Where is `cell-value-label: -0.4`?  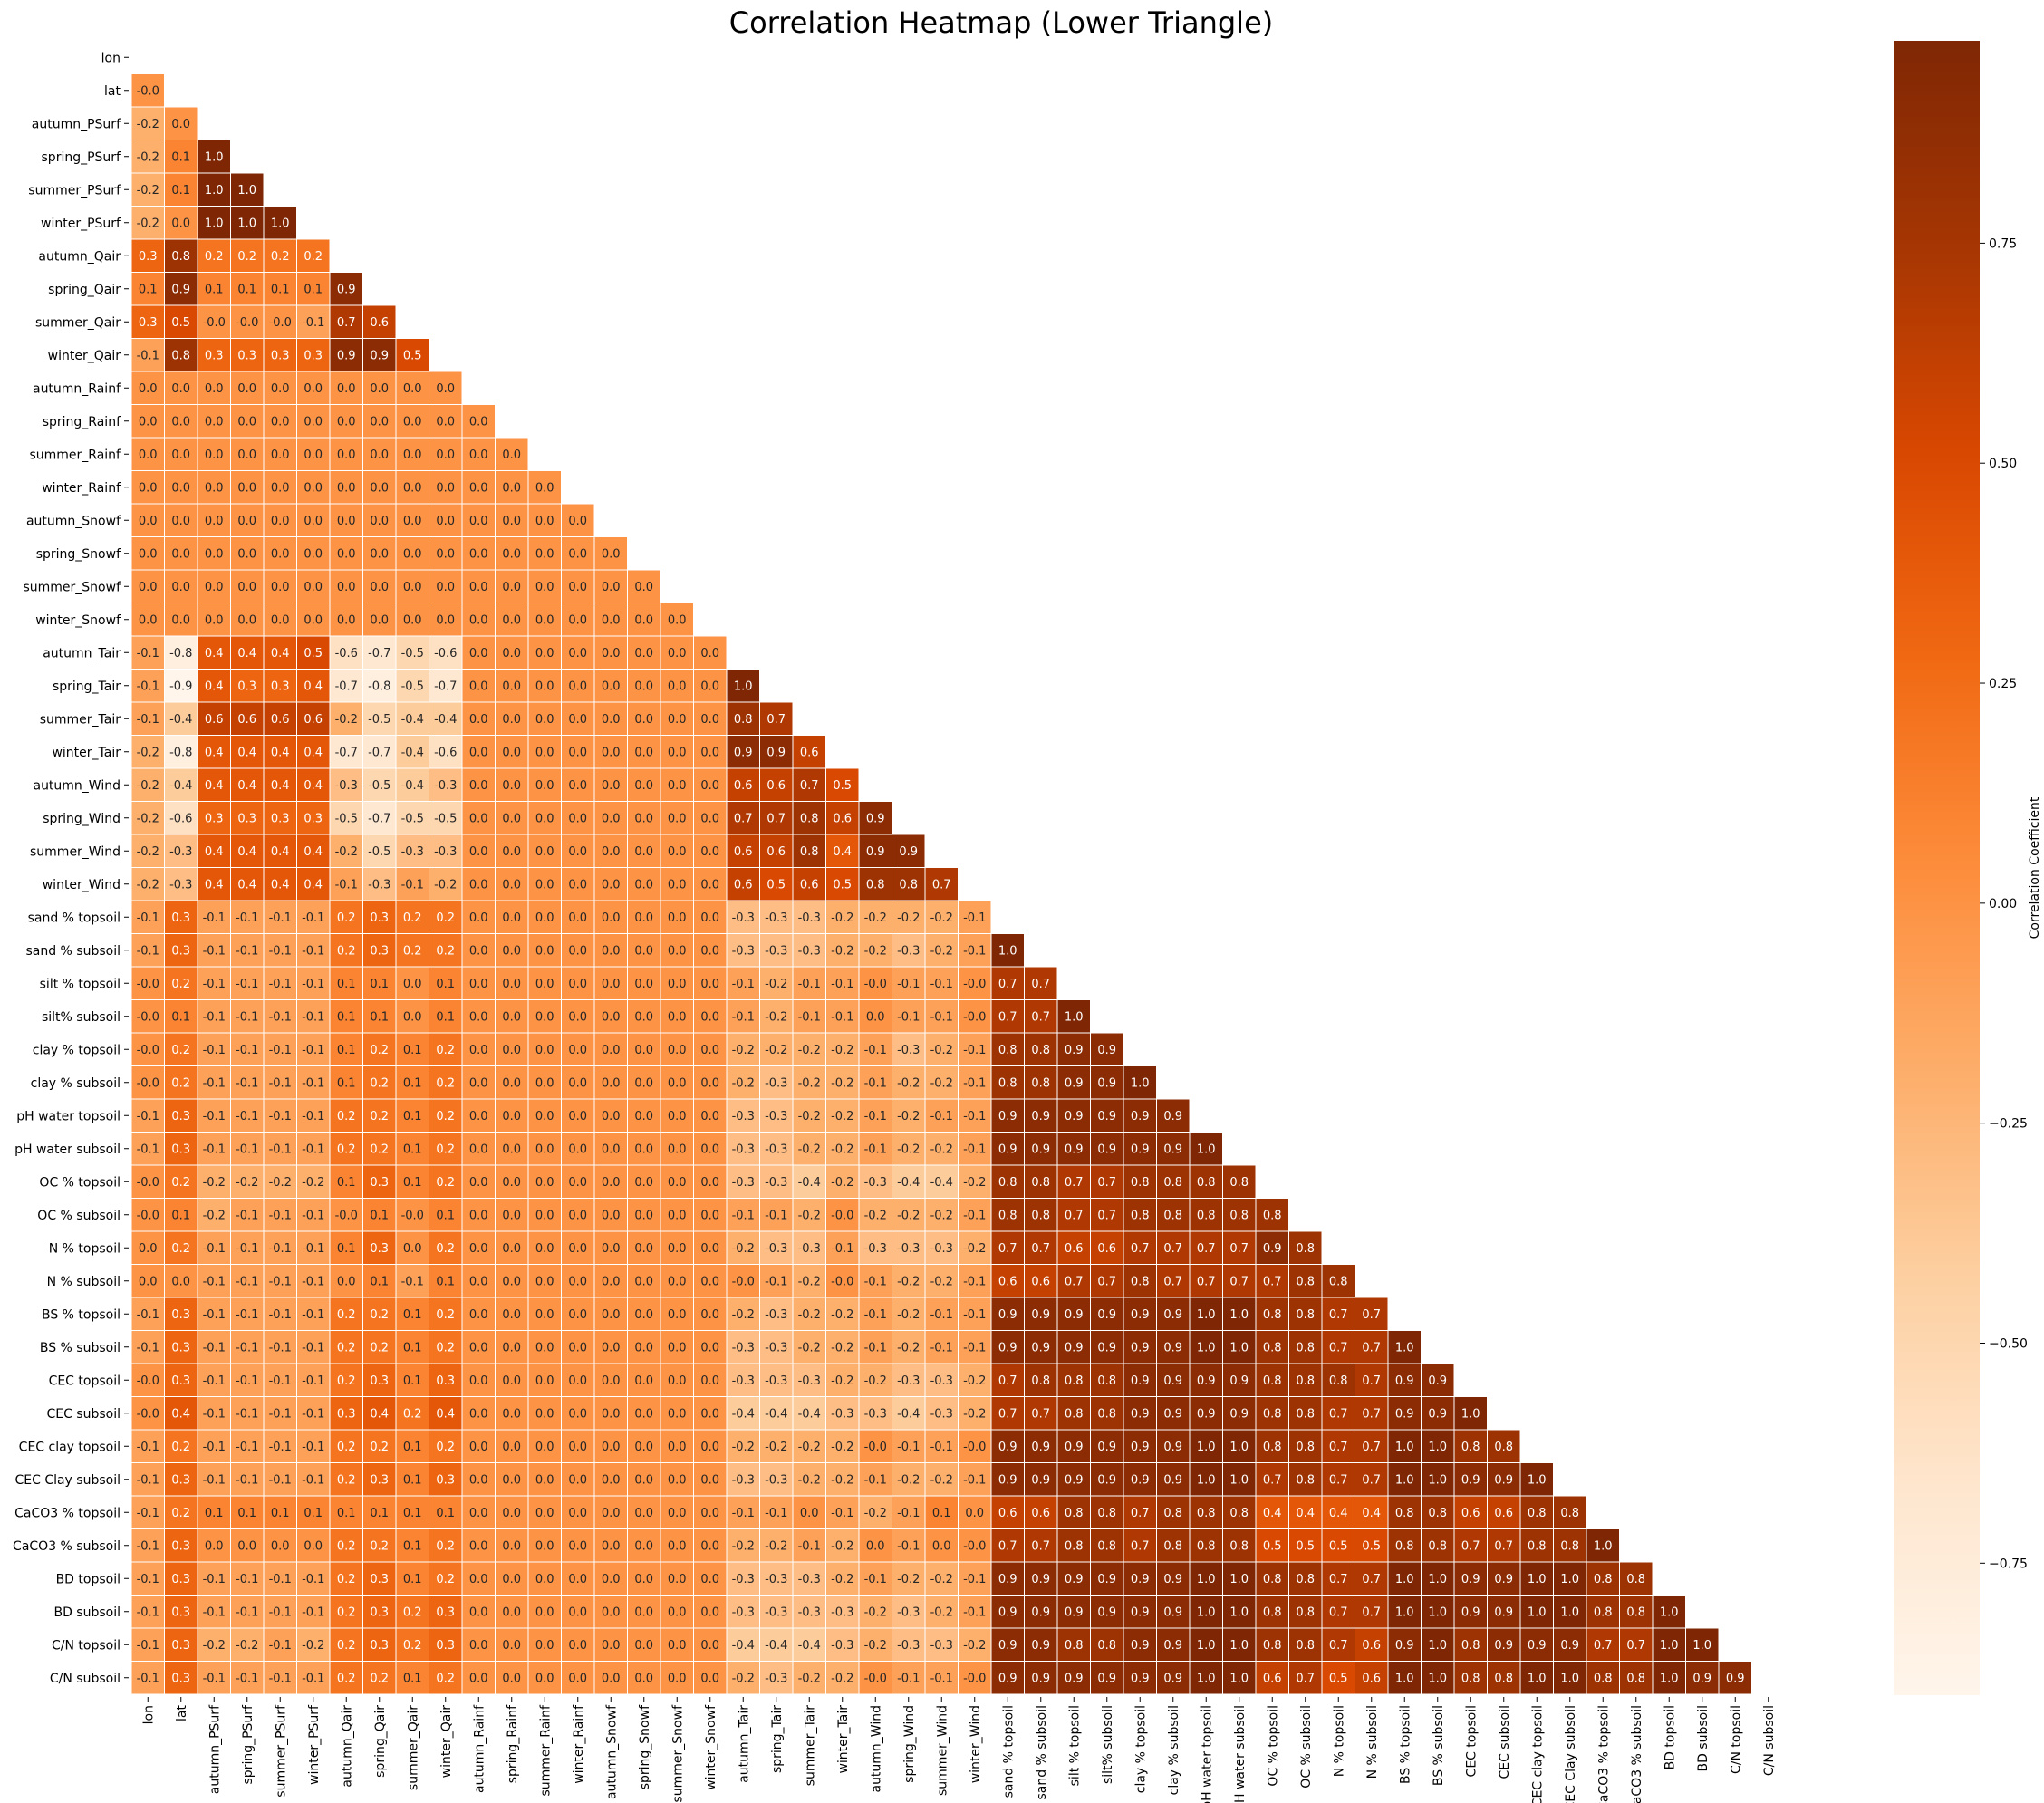
cell-value-label: -0.4 is located at coordinates (776, 1414).